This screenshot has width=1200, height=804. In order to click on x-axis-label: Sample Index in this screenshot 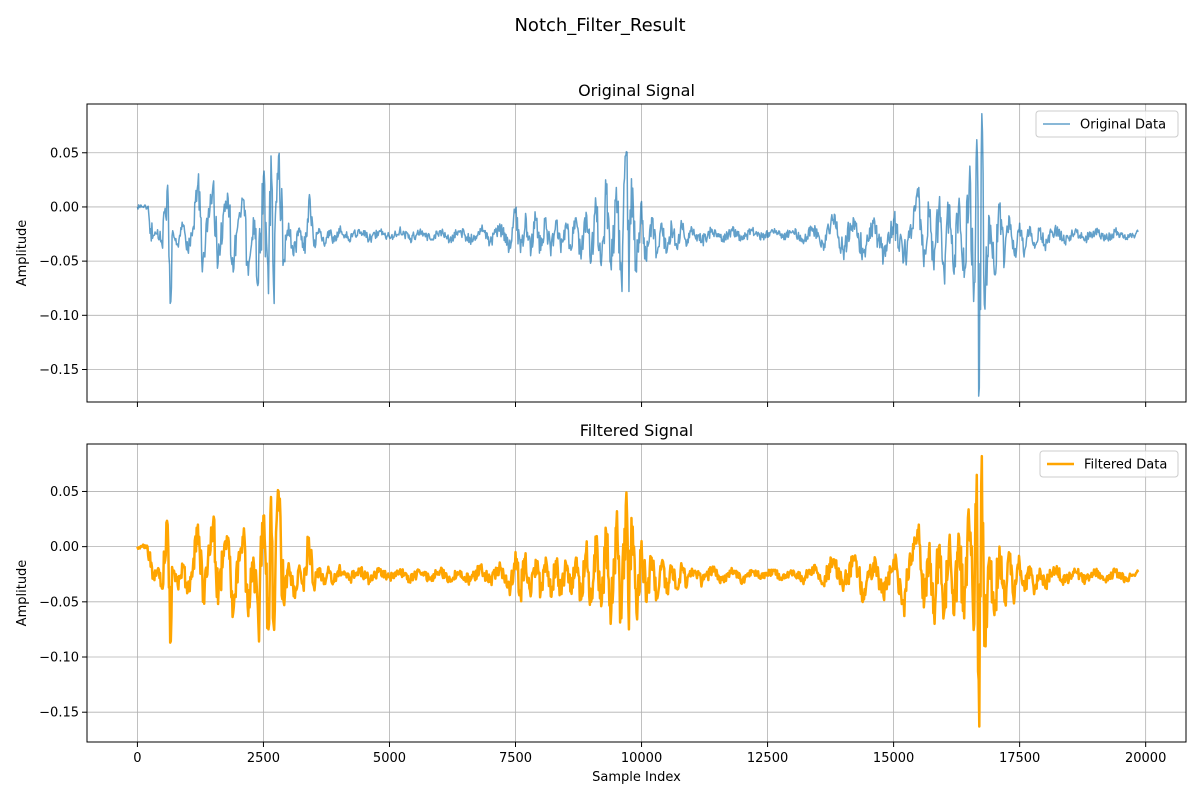, I will do `click(636, 777)`.